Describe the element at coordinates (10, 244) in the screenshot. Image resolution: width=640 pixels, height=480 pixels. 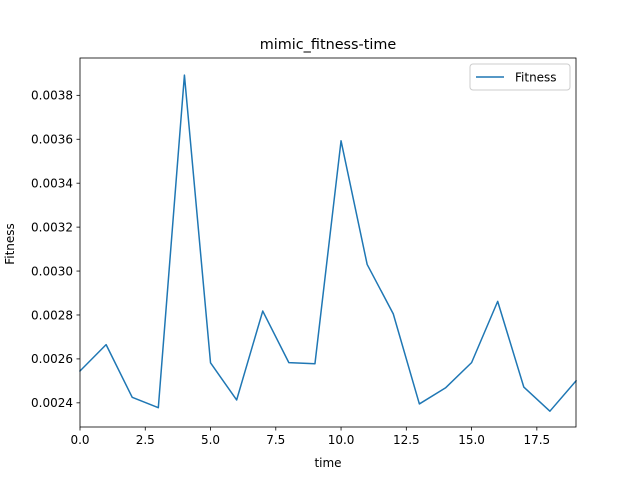
I see `y-axis-label: Fitness` at that location.